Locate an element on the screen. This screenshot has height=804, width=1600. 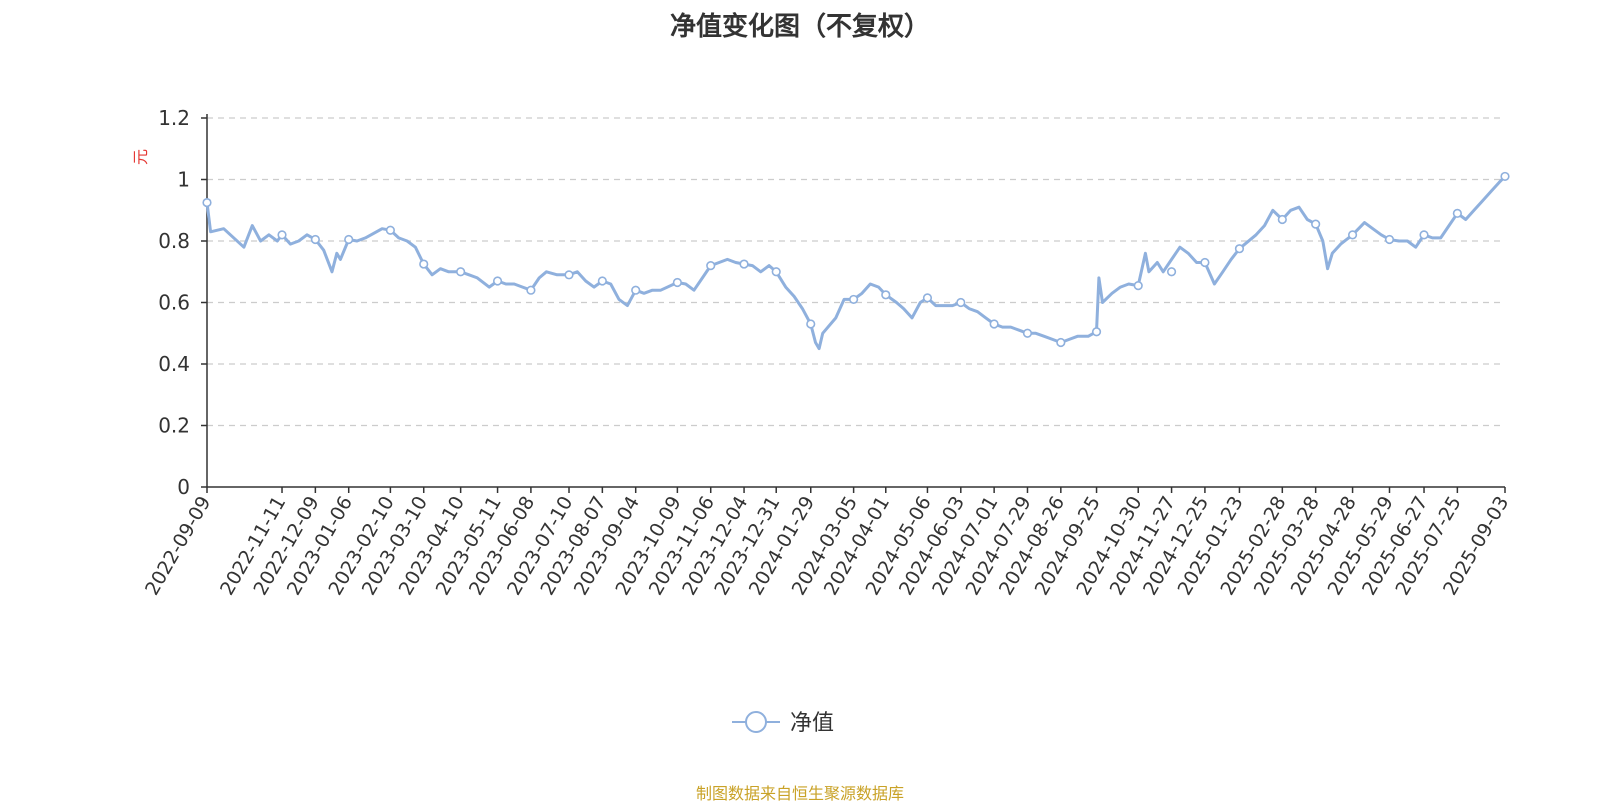
y-tick-label: 1 is located at coordinates (183, 180).